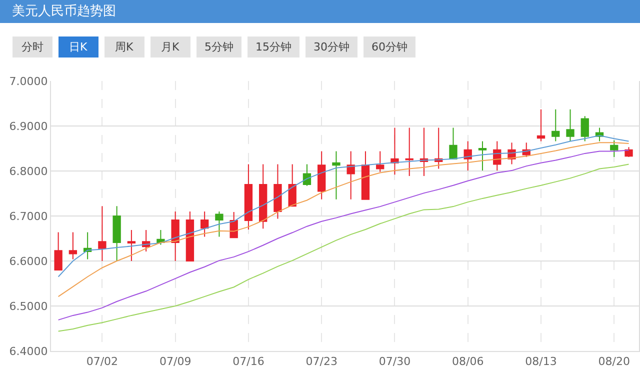  I want to click on x-tick-label: 07/23, so click(322, 361).